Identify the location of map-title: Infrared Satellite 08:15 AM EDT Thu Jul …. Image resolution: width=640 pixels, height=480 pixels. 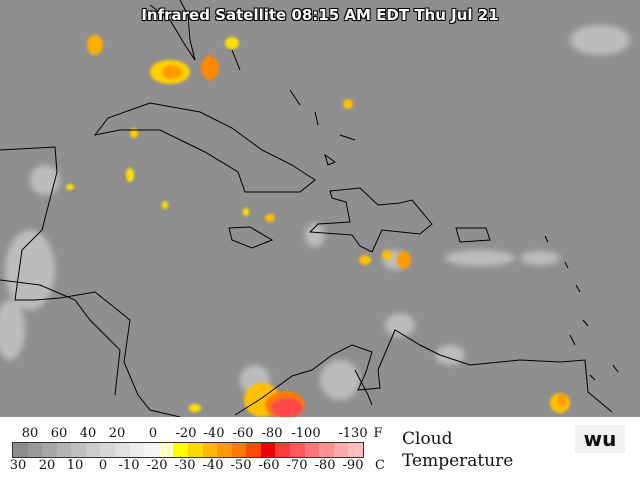
(320, 15).